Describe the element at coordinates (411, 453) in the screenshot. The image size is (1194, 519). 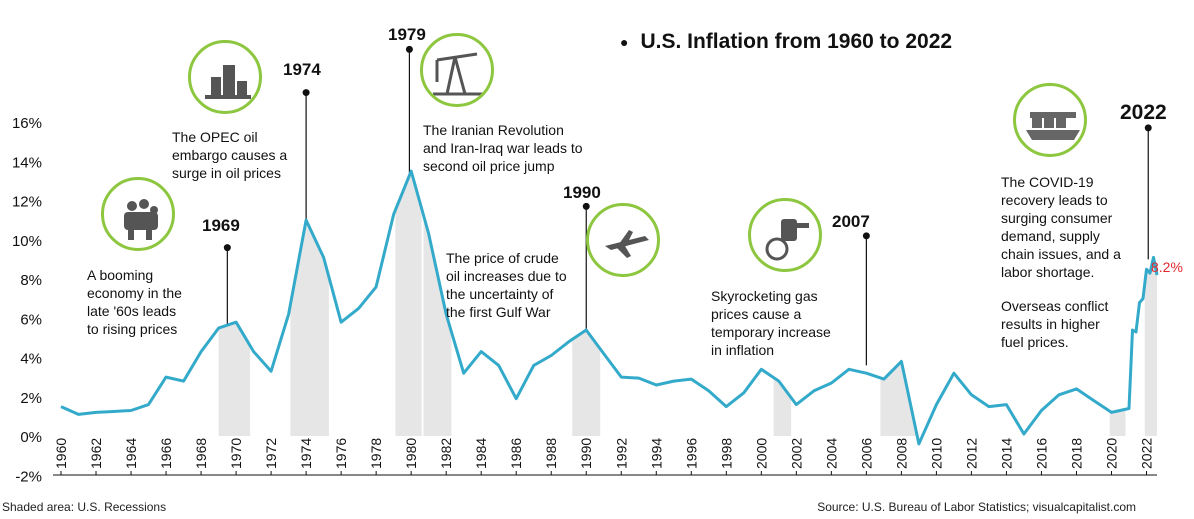
I see `x-tick-label: 1980` at that location.